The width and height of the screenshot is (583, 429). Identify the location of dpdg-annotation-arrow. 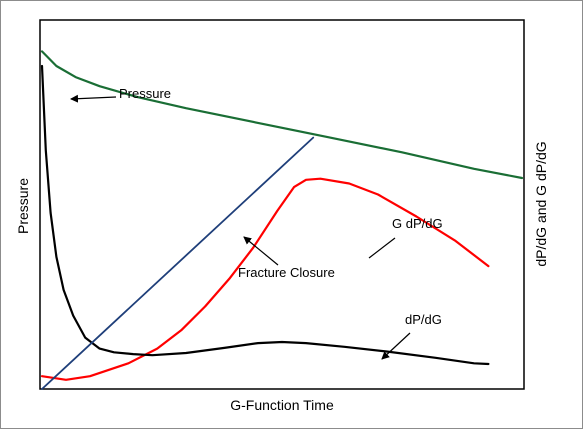
(396, 346).